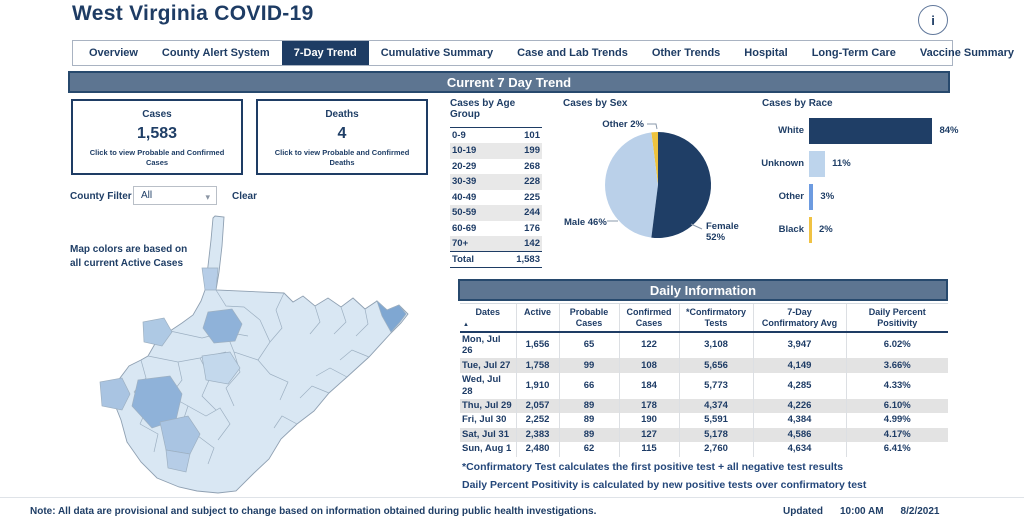  I want to click on pie-slice-female, so click(681, 185).